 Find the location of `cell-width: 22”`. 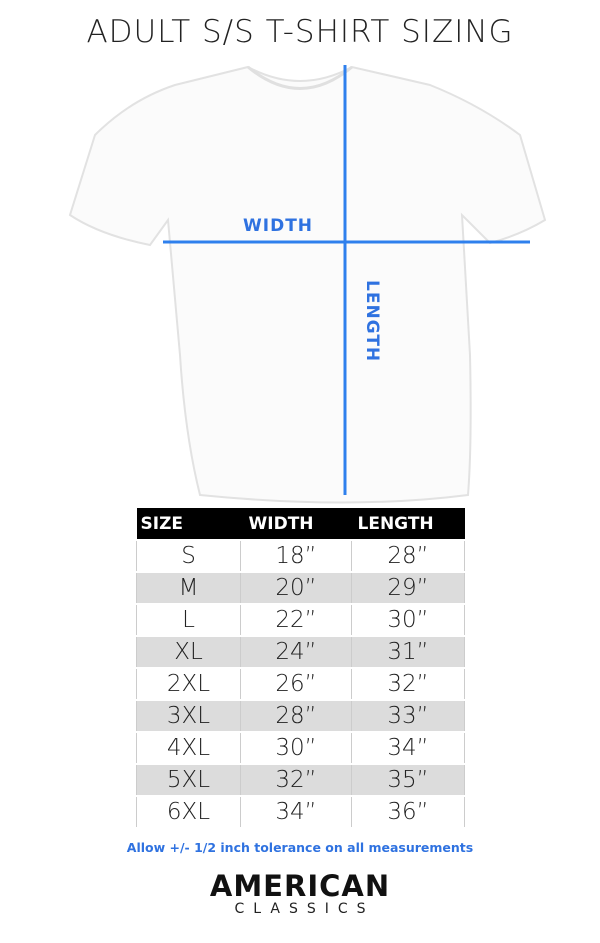

cell-width: 22” is located at coordinates (296, 620).